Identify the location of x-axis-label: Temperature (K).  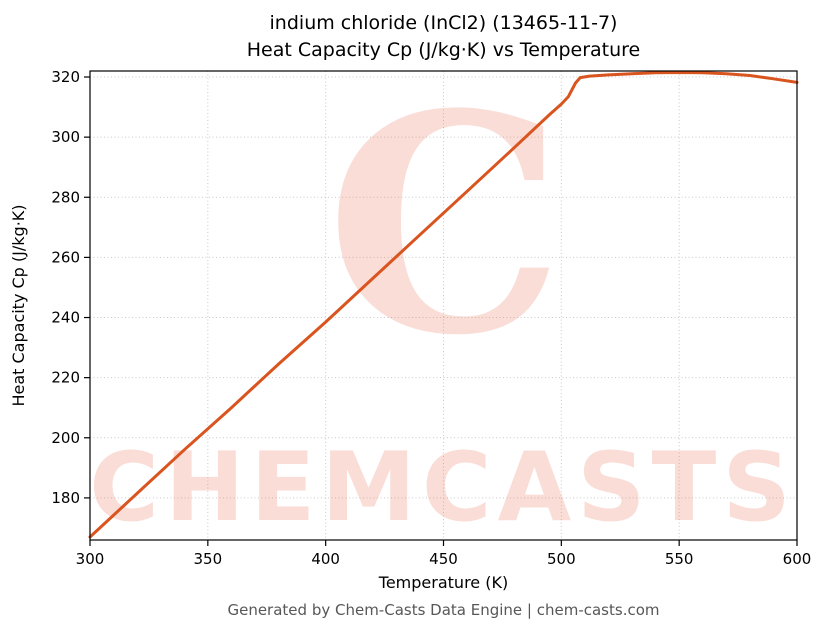
(443, 582).